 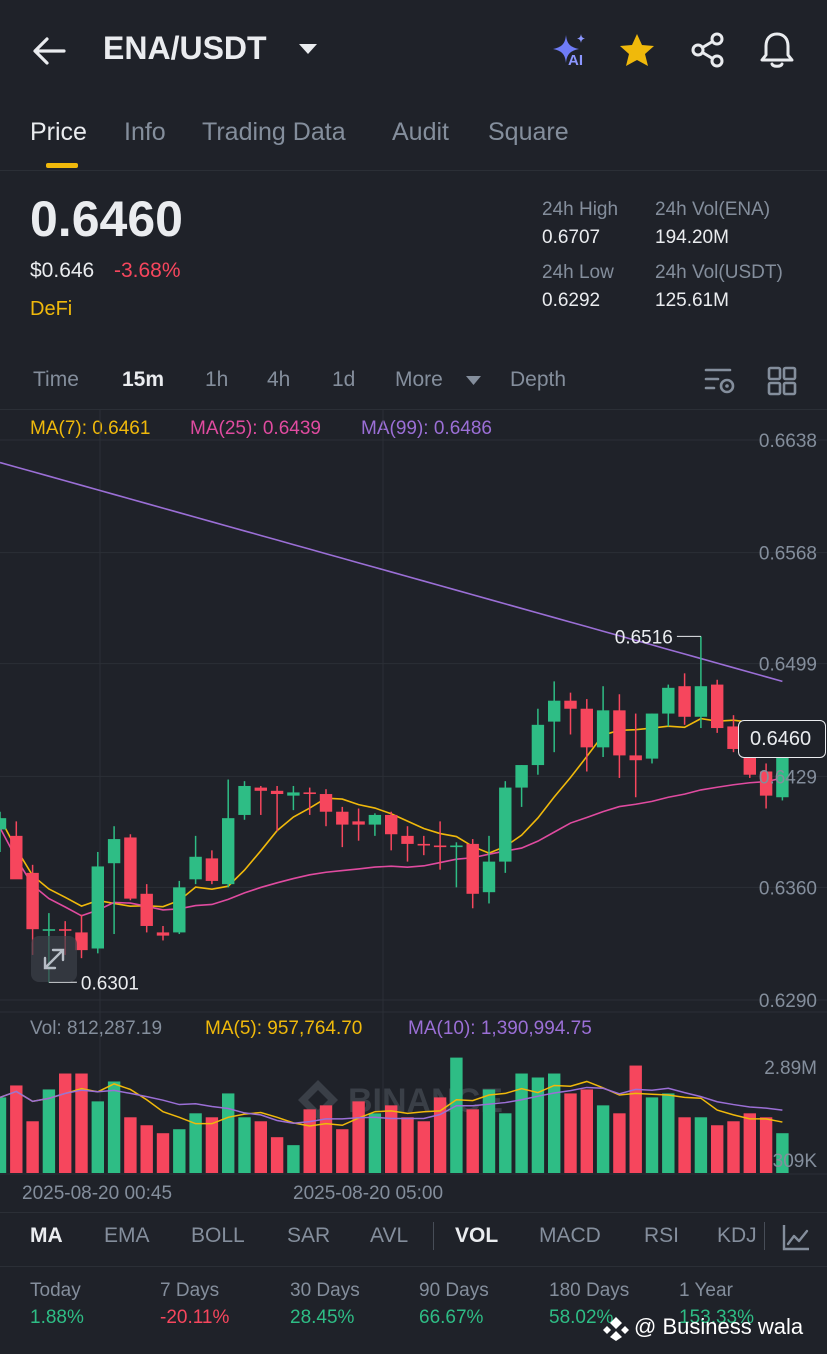 I want to click on y-tick-label: 0.6568, so click(x=788, y=554).